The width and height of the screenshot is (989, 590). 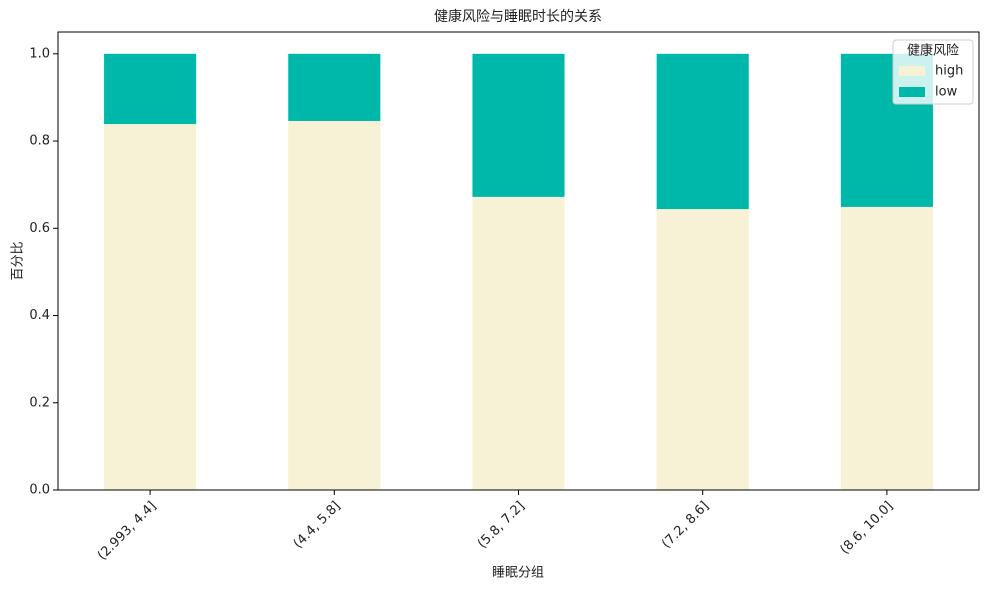 I want to click on x-tick-label: (5.8, 7.2], so click(x=501, y=525).